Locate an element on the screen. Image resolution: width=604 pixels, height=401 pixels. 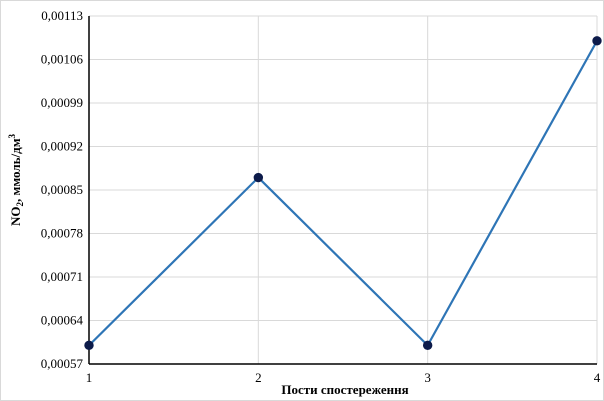
y-tick-label: 0,00064 is located at coordinates (62, 320).